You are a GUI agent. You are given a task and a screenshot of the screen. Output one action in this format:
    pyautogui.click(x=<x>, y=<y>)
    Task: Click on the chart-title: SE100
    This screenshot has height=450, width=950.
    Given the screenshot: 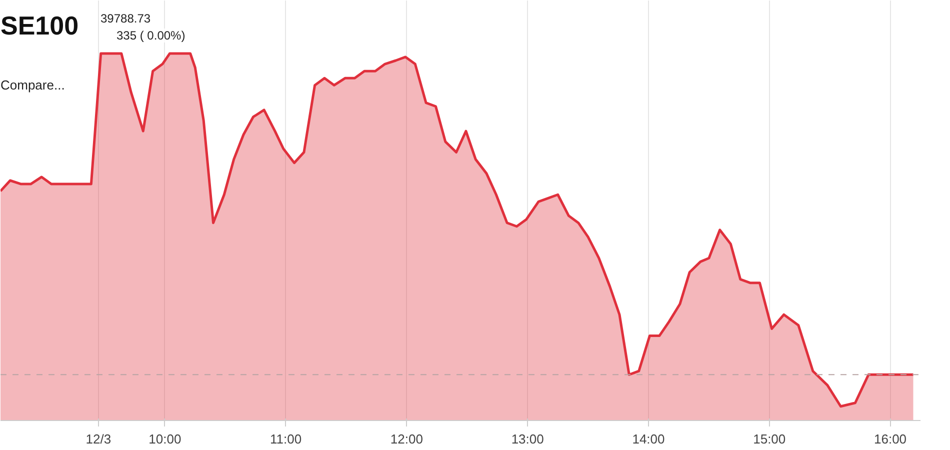 What is the action you would take?
    pyautogui.click(x=39, y=25)
    